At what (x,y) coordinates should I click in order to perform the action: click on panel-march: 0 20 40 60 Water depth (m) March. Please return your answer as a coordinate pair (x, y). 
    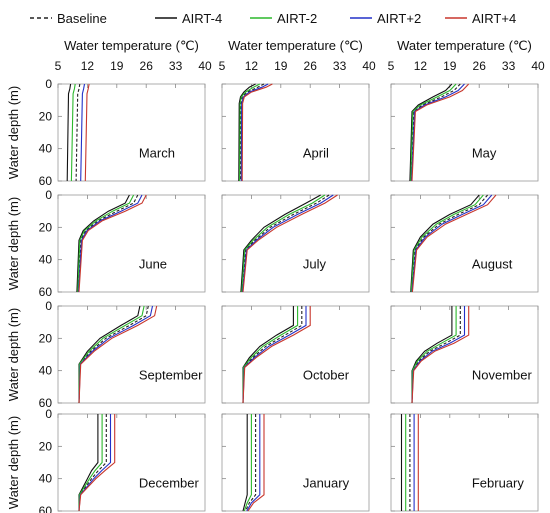
    Looking at the image, I should click on (106, 132).